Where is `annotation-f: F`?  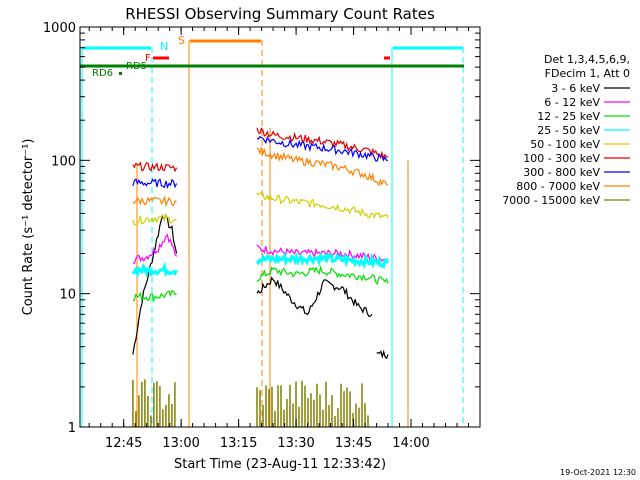
annotation-f: F is located at coordinates (148, 58).